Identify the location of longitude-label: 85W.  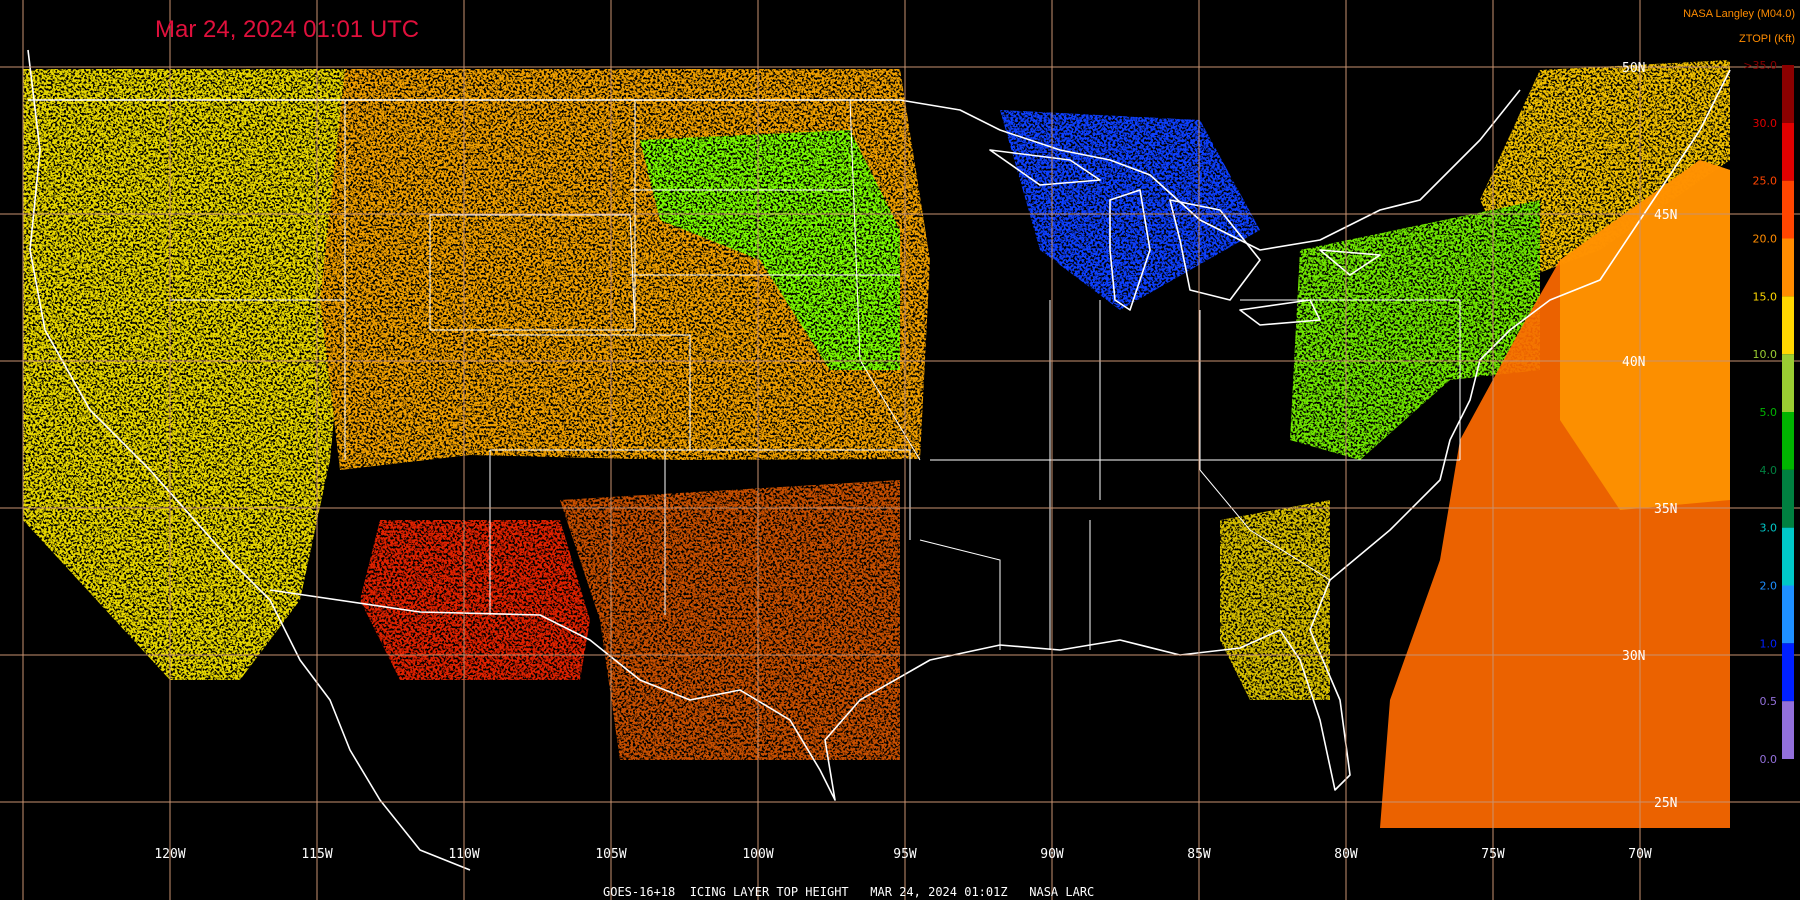
(1199, 854).